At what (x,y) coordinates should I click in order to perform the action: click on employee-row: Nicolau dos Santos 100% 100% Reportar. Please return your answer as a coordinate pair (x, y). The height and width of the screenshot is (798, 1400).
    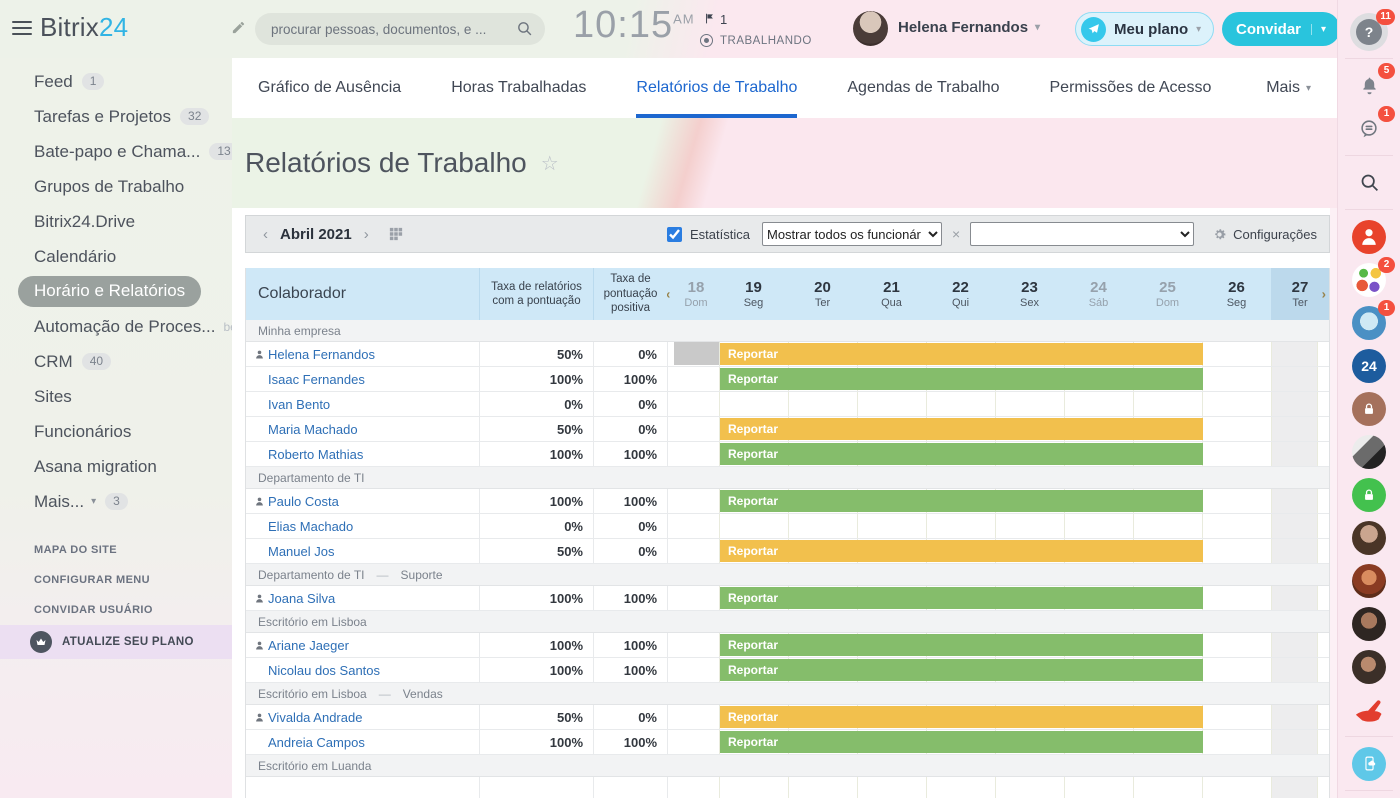
    Looking at the image, I should click on (787, 670).